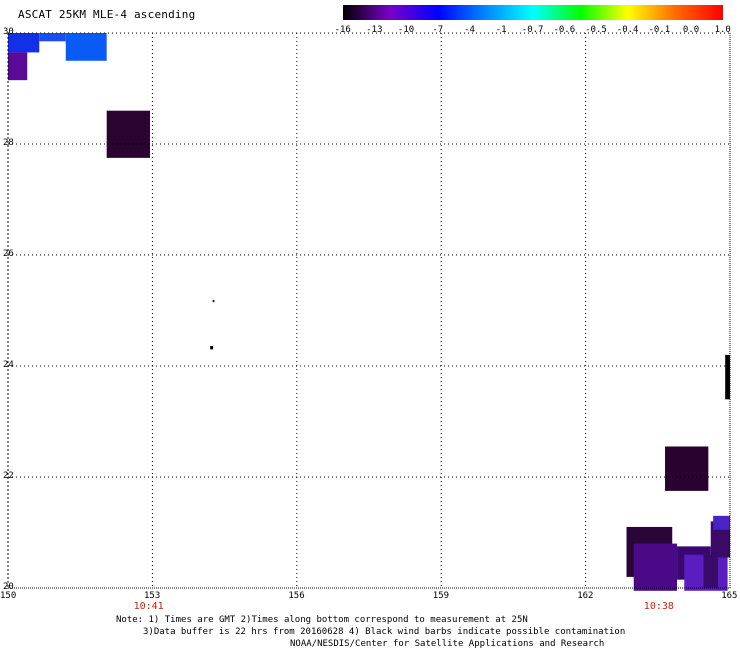 Image resolution: width=740 pixels, height=650 pixels. Describe the element at coordinates (107, 14) in the screenshot. I see `product-title: ASCAT 25KM MLE-4 ascending` at that location.